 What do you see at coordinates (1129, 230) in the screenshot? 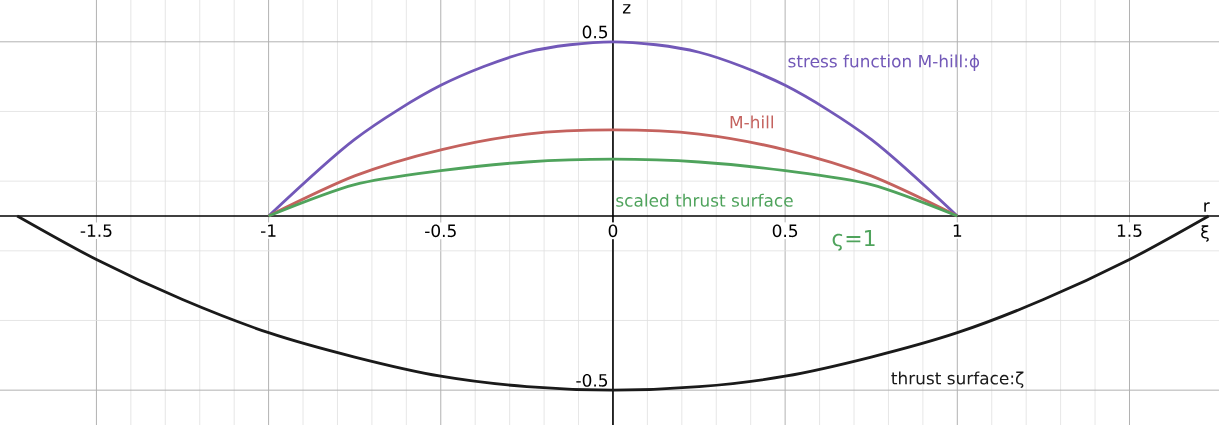
I see `x-tick-label: 1.5` at bounding box center [1129, 230].